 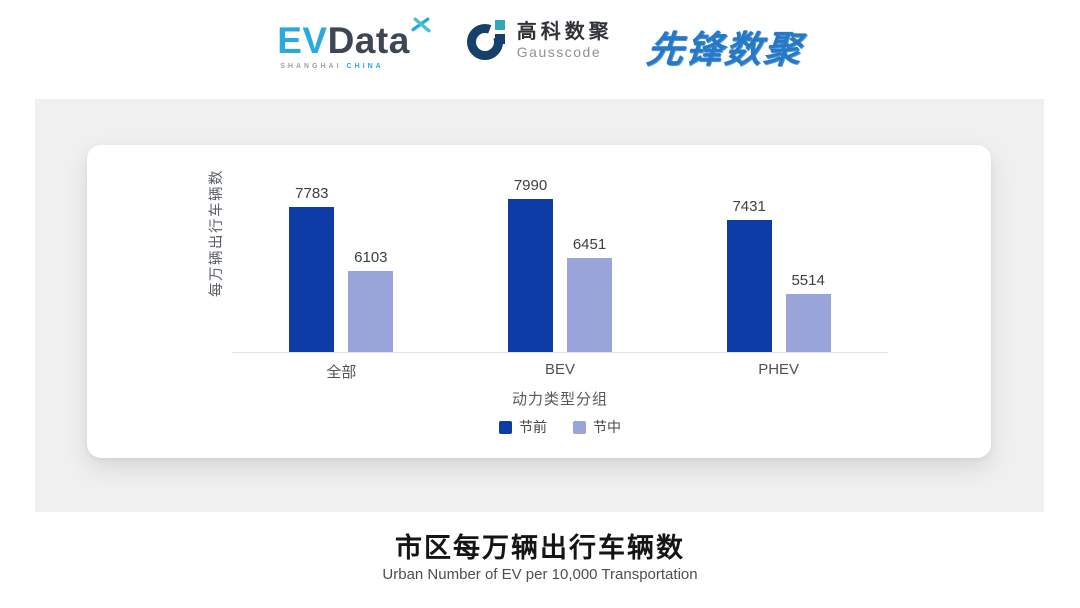 What do you see at coordinates (749, 206) in the screenshot?
I see `bar-value-label: 7431` at bounding box center [749, 206].